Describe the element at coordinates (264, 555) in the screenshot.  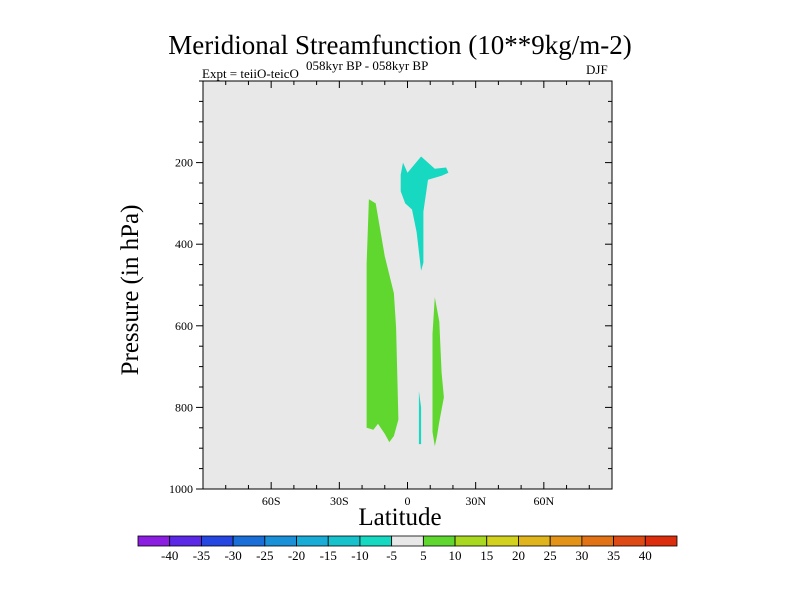
I see `colorbar-label: -25` at that location.